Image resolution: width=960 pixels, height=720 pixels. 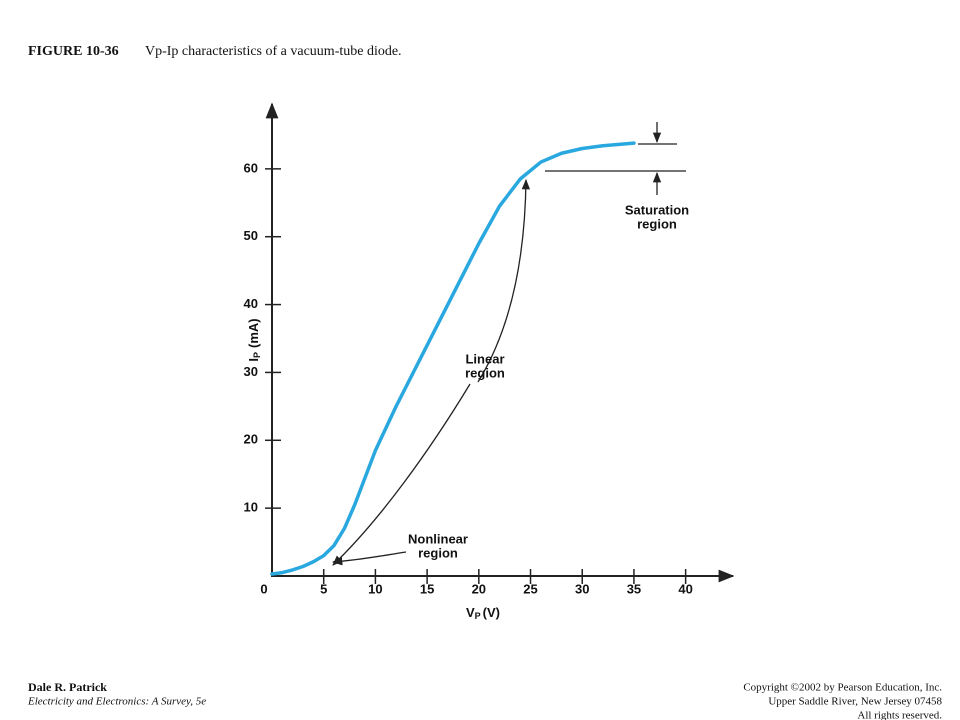 I want to click on x-tick-label: 5, so click(x=323, y=588).